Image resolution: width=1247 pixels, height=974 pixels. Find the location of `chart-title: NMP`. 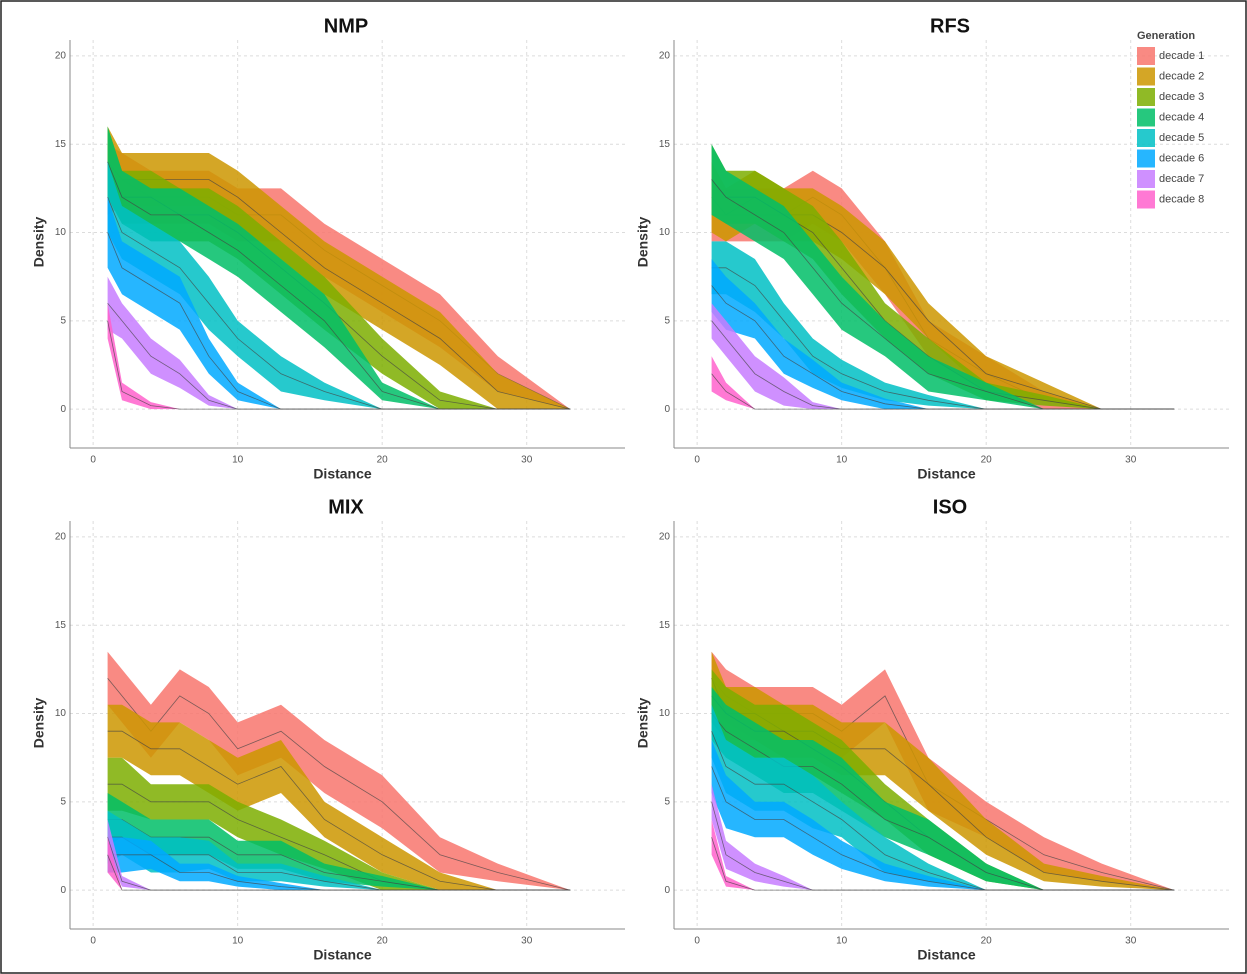

chart-title: NMP is located at coordinates (346, 26).